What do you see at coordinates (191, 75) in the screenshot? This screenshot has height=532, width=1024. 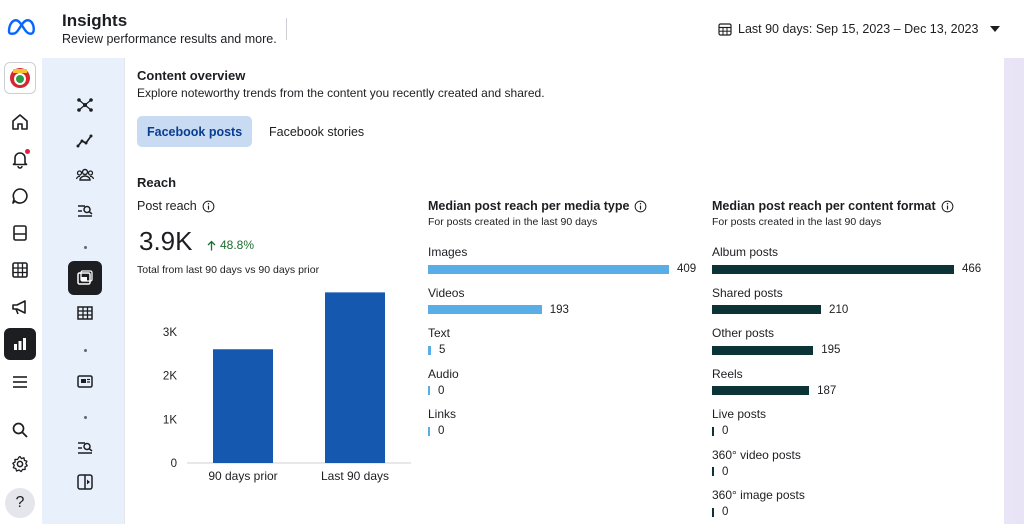 I see `section-title: Content overview` at bounding box center [191, 75].